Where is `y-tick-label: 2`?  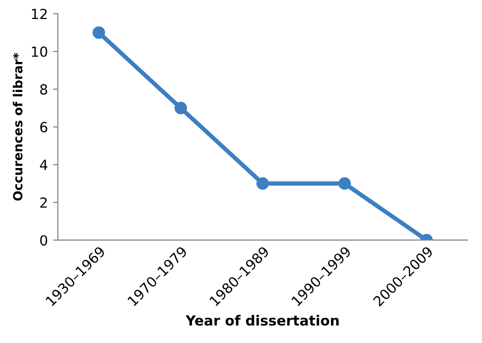
y-tick-label: 2 is located at coordinates (43, 202).